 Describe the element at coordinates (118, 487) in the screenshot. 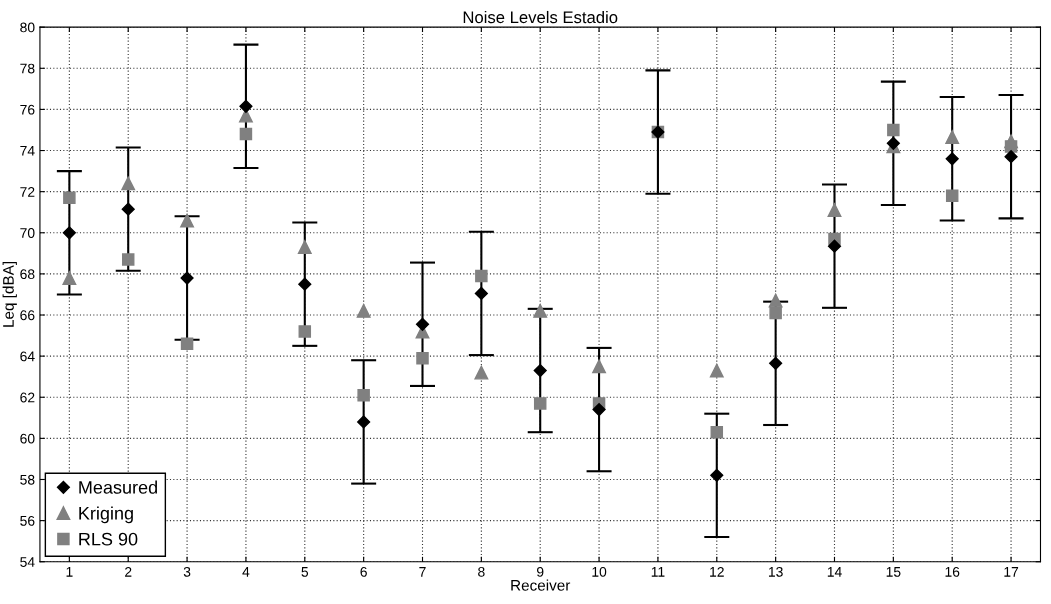

I see `legend-label: Measured` at that location.